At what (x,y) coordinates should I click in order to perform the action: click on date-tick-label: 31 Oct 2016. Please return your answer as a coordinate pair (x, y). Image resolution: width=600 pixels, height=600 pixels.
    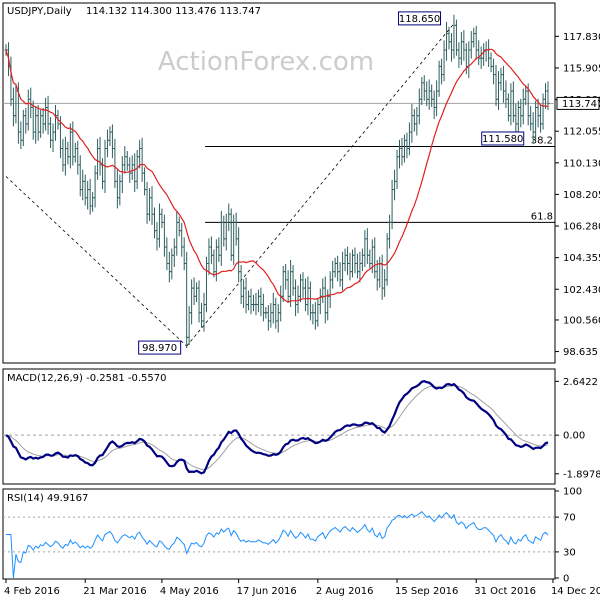
    Looking at the image, I should click on (505, 591).